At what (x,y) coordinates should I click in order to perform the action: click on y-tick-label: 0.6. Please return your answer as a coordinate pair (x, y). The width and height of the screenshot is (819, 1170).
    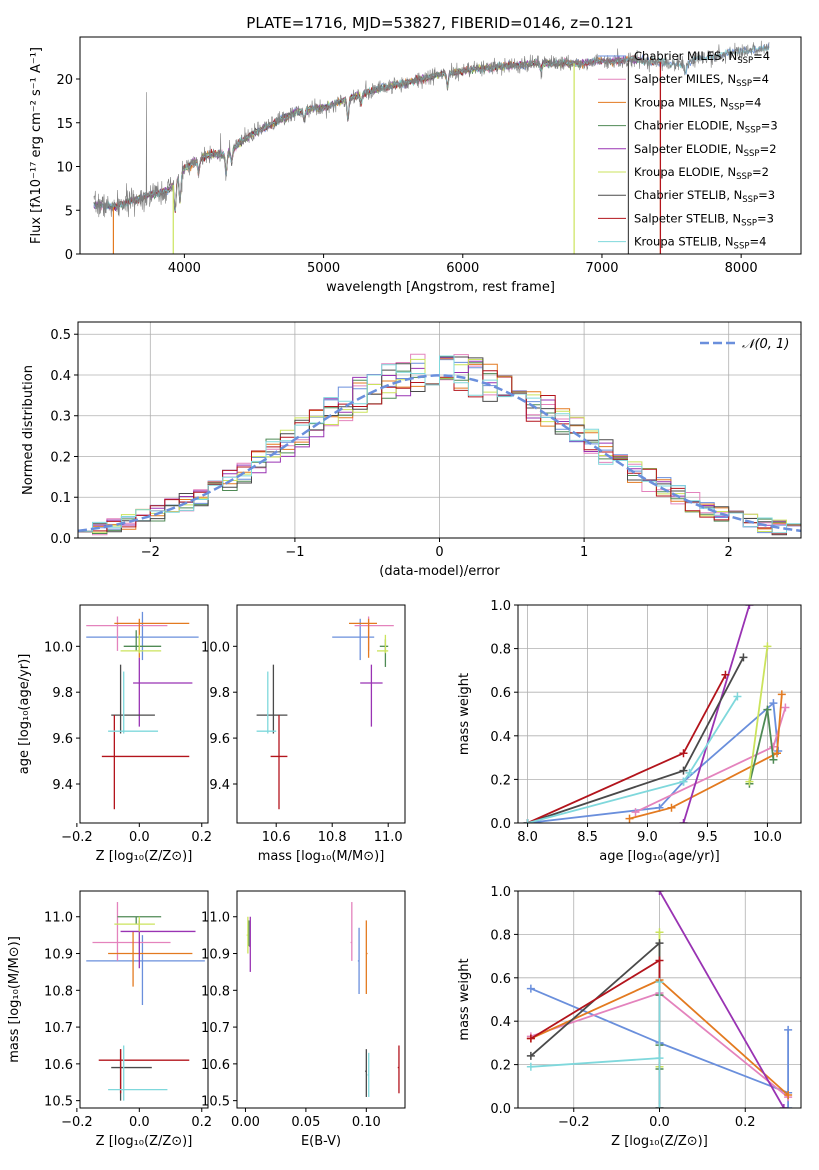
    Looking at the image, I should click on (500, 693).